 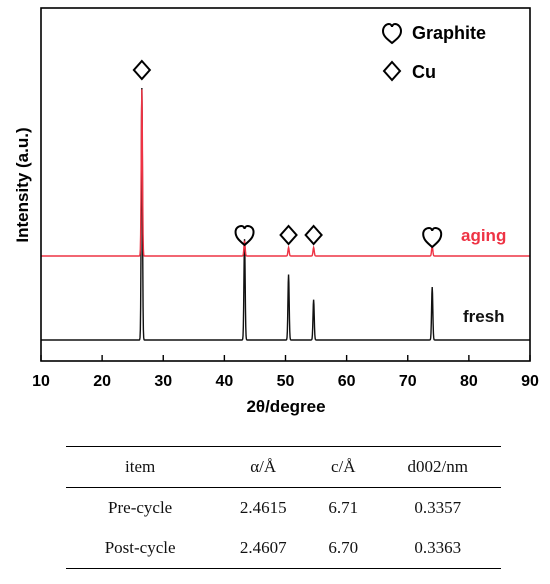 What do you see at coordinates (392, 33) in the screenshot?
I see `legend-heart-icon` at bounding box center [392, 33].